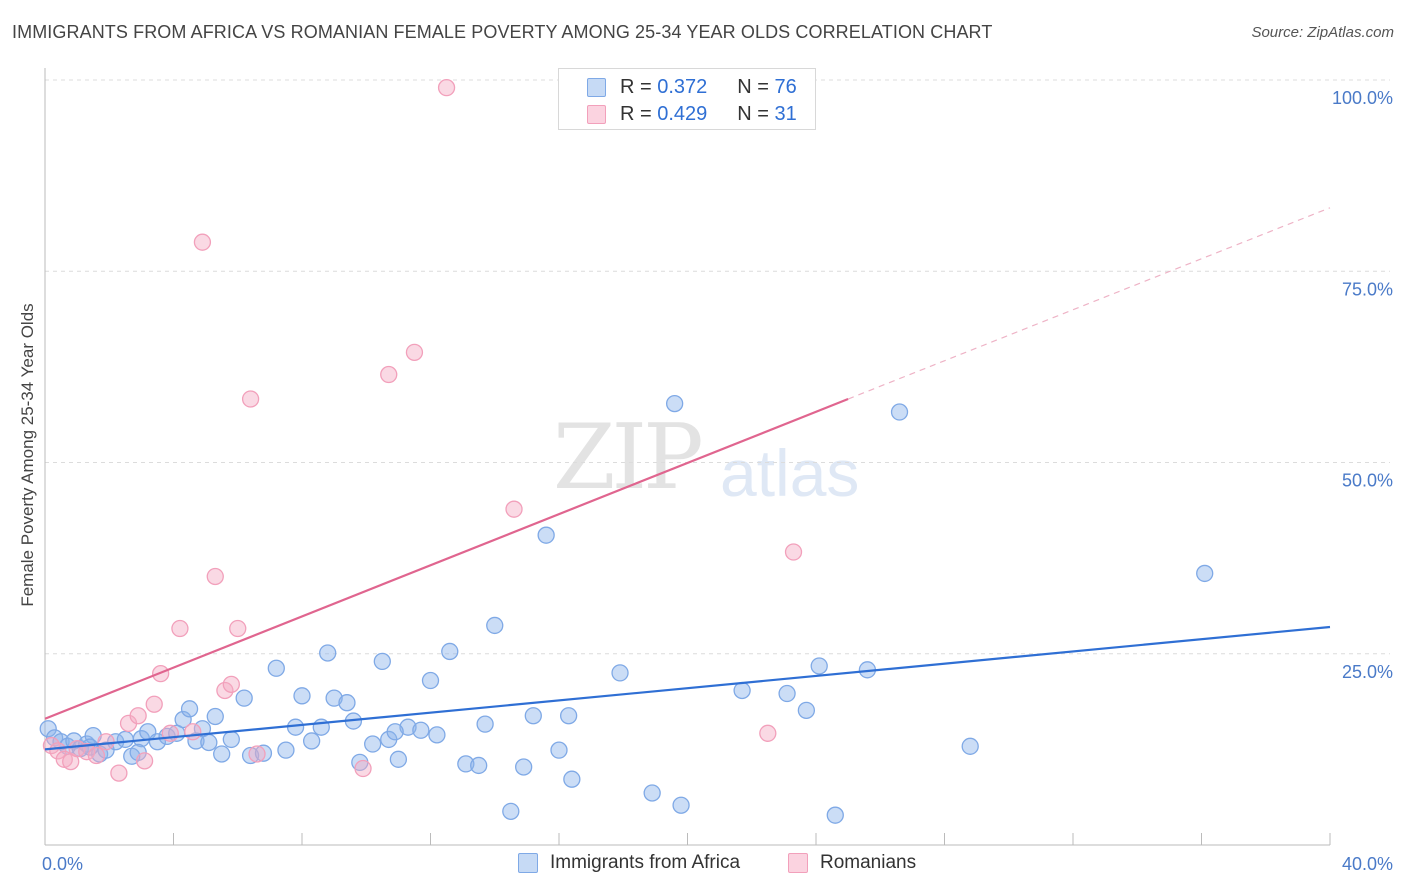 This screenshot has width=1406, height=892. I want to click on legend-swatch-romanians, so click(596, 114).